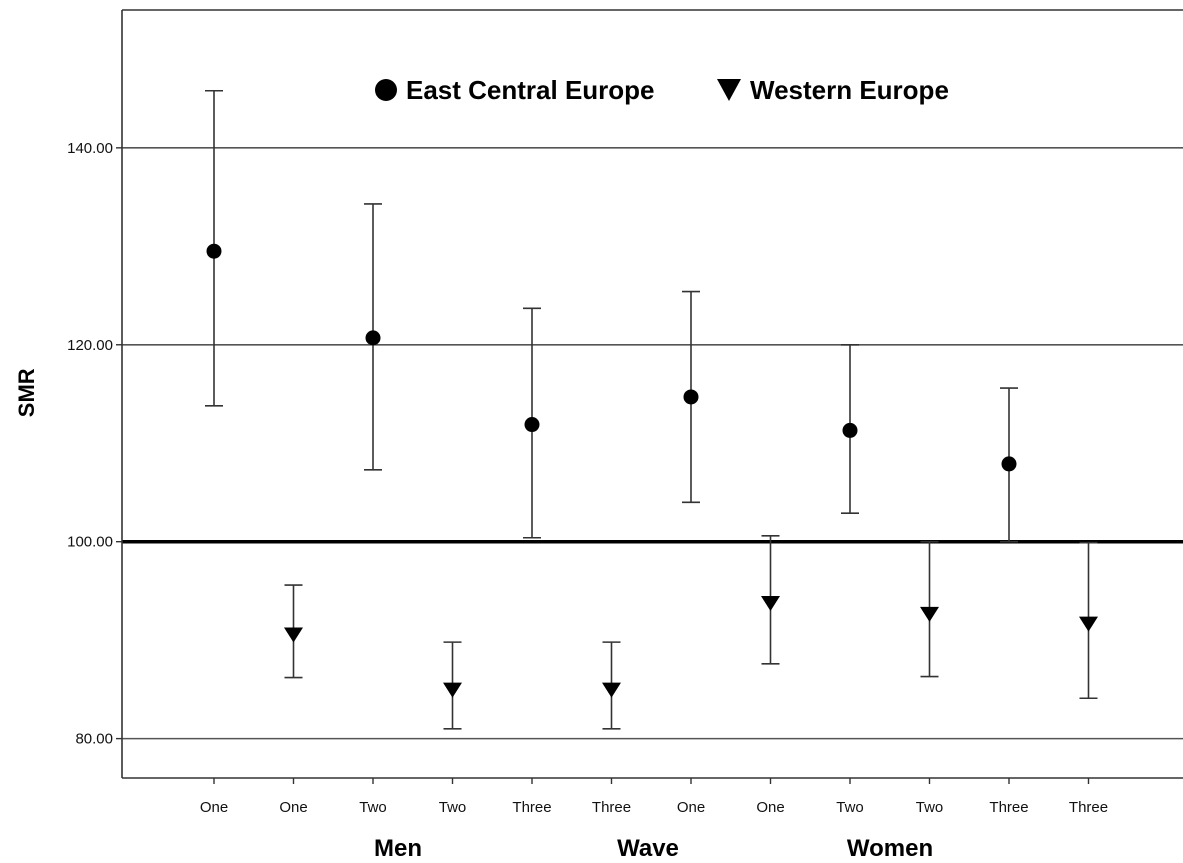  I want to click on y-axis-title: SMR, so click(26, 392).